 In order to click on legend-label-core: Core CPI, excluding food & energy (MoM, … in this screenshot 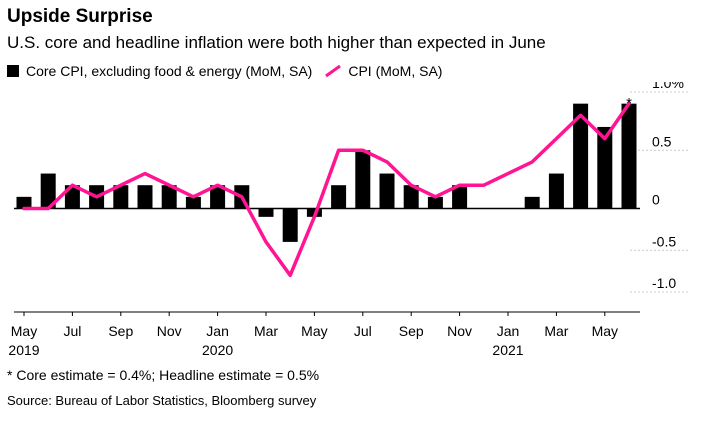, I will do `click(169, 71)`.